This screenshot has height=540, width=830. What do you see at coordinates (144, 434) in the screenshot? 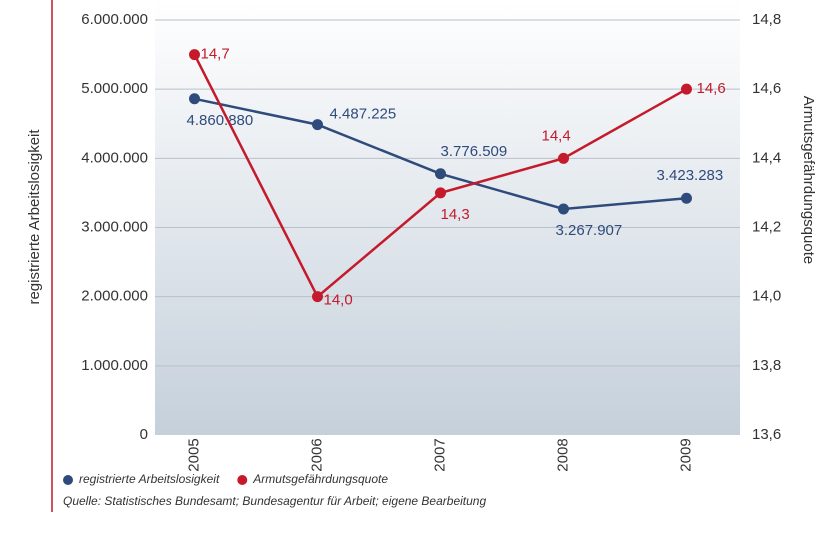
I see `y-tick-label: 0` at bounding box center [144, 434].